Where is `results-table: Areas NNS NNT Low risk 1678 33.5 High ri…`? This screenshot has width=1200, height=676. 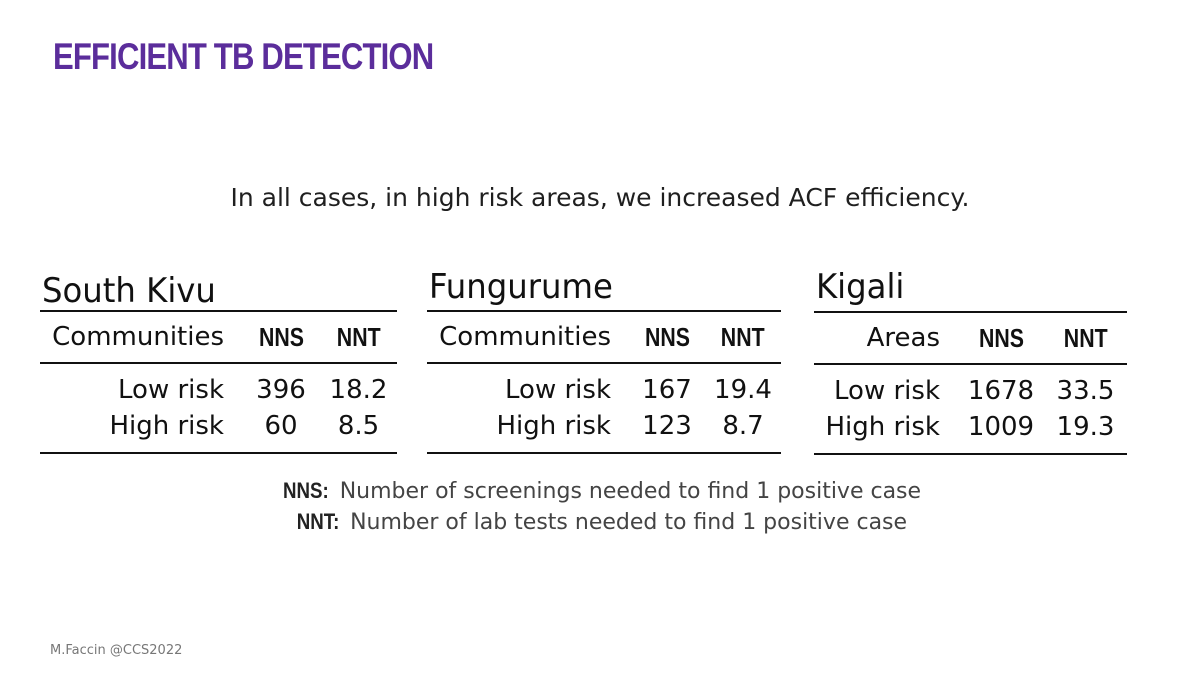 results-table: Areas NNS NNT Low risk 1678 33.5 High ri… is located at coordinates (970, 383).